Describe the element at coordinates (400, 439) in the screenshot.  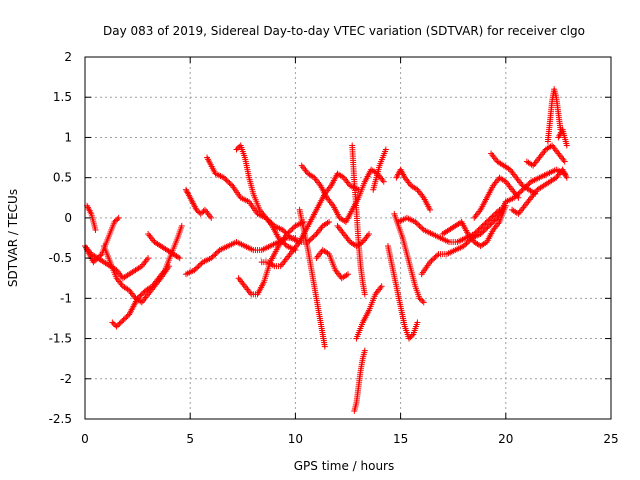
I see `x-tick-label: 15` at that location.